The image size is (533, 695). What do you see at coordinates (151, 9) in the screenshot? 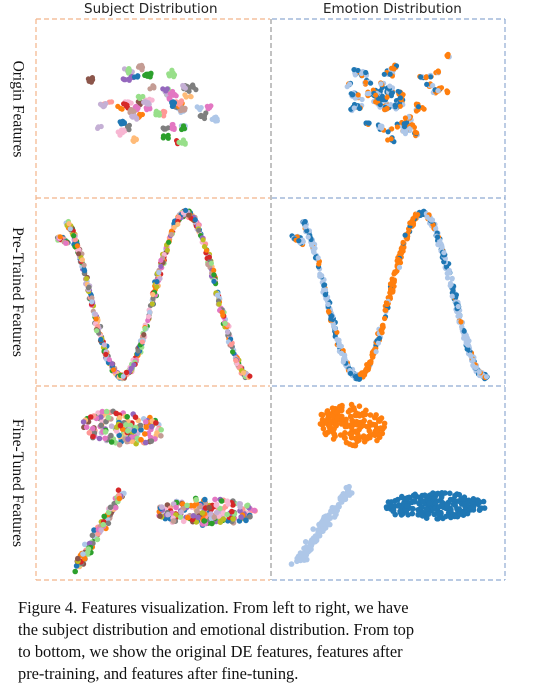
I see `column-title-subject: Subject Distribution` at bounding box center [151, 9].